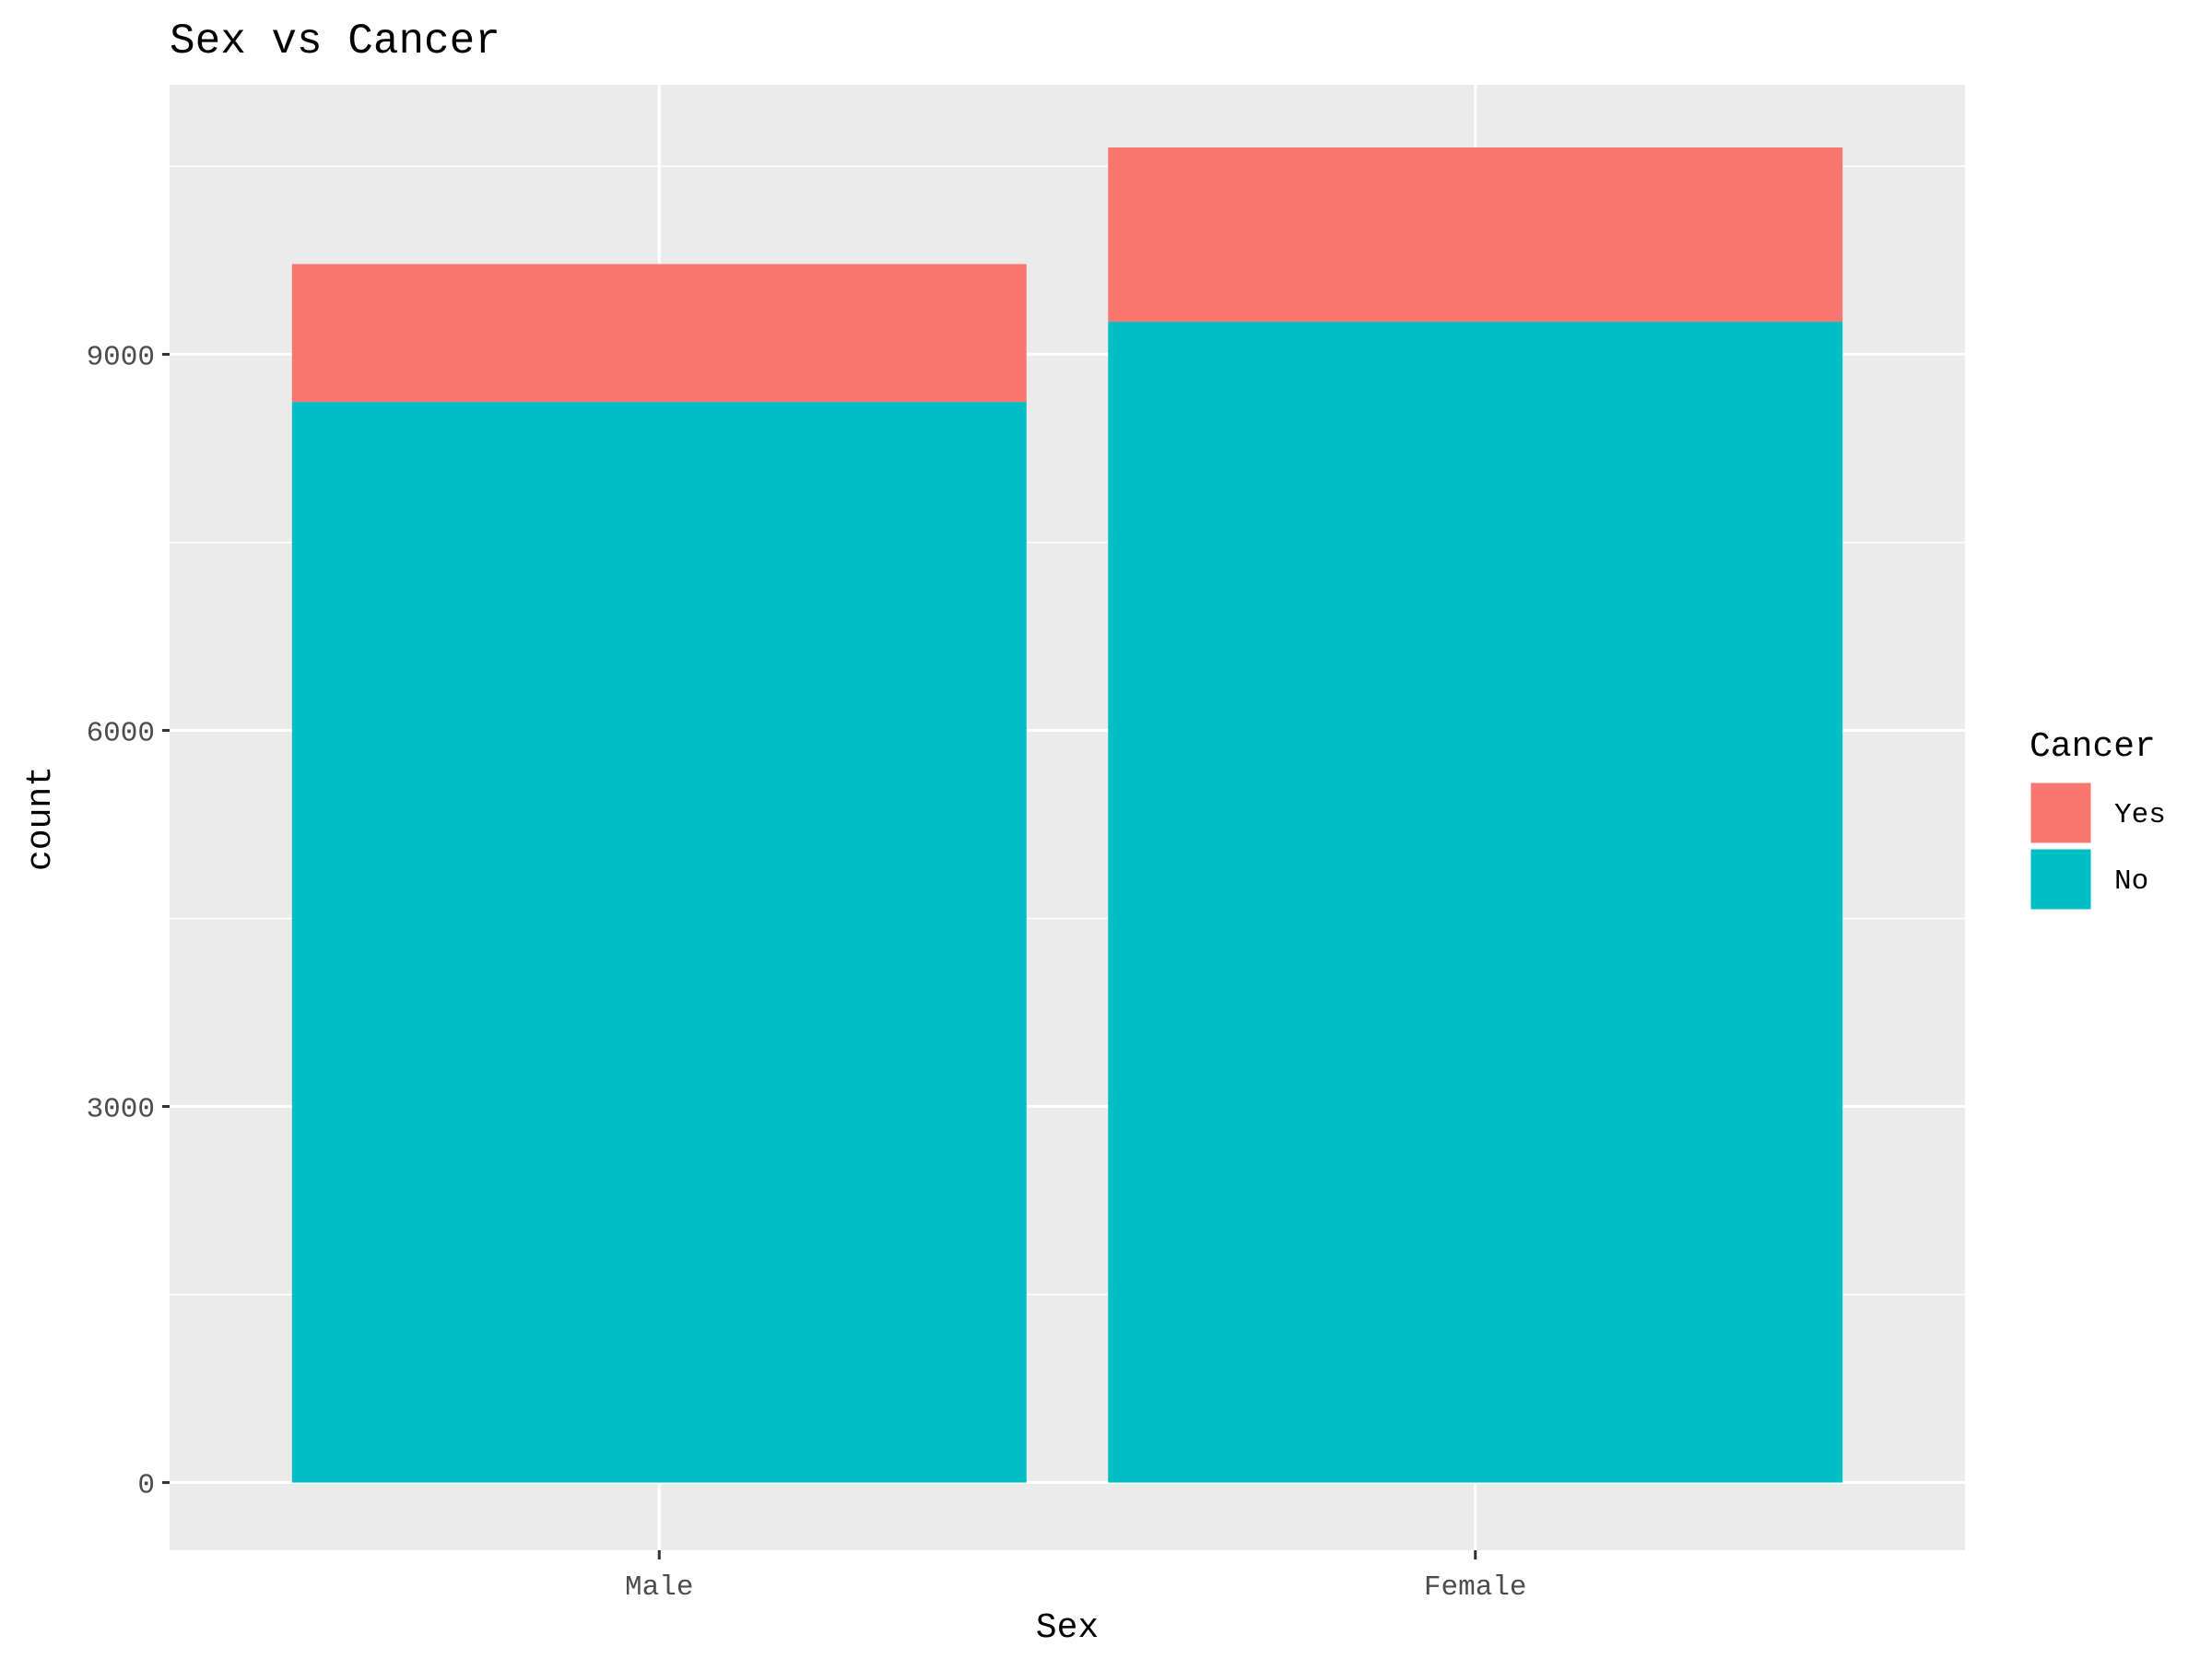  Describe the element at coordinates (121, 1110) in the screenshot. I see `y-tick-label: 3000` at that location.